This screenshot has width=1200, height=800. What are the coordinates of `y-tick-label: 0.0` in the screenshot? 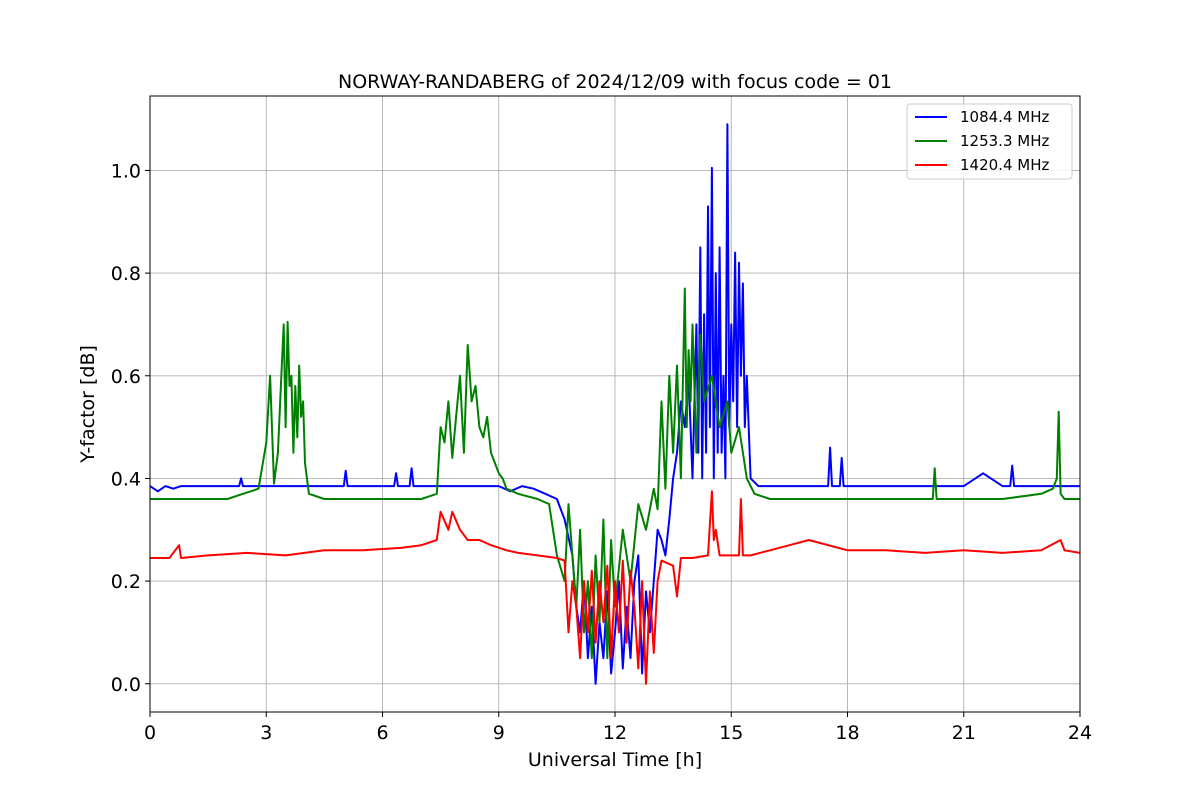 It's located at (126, 685).